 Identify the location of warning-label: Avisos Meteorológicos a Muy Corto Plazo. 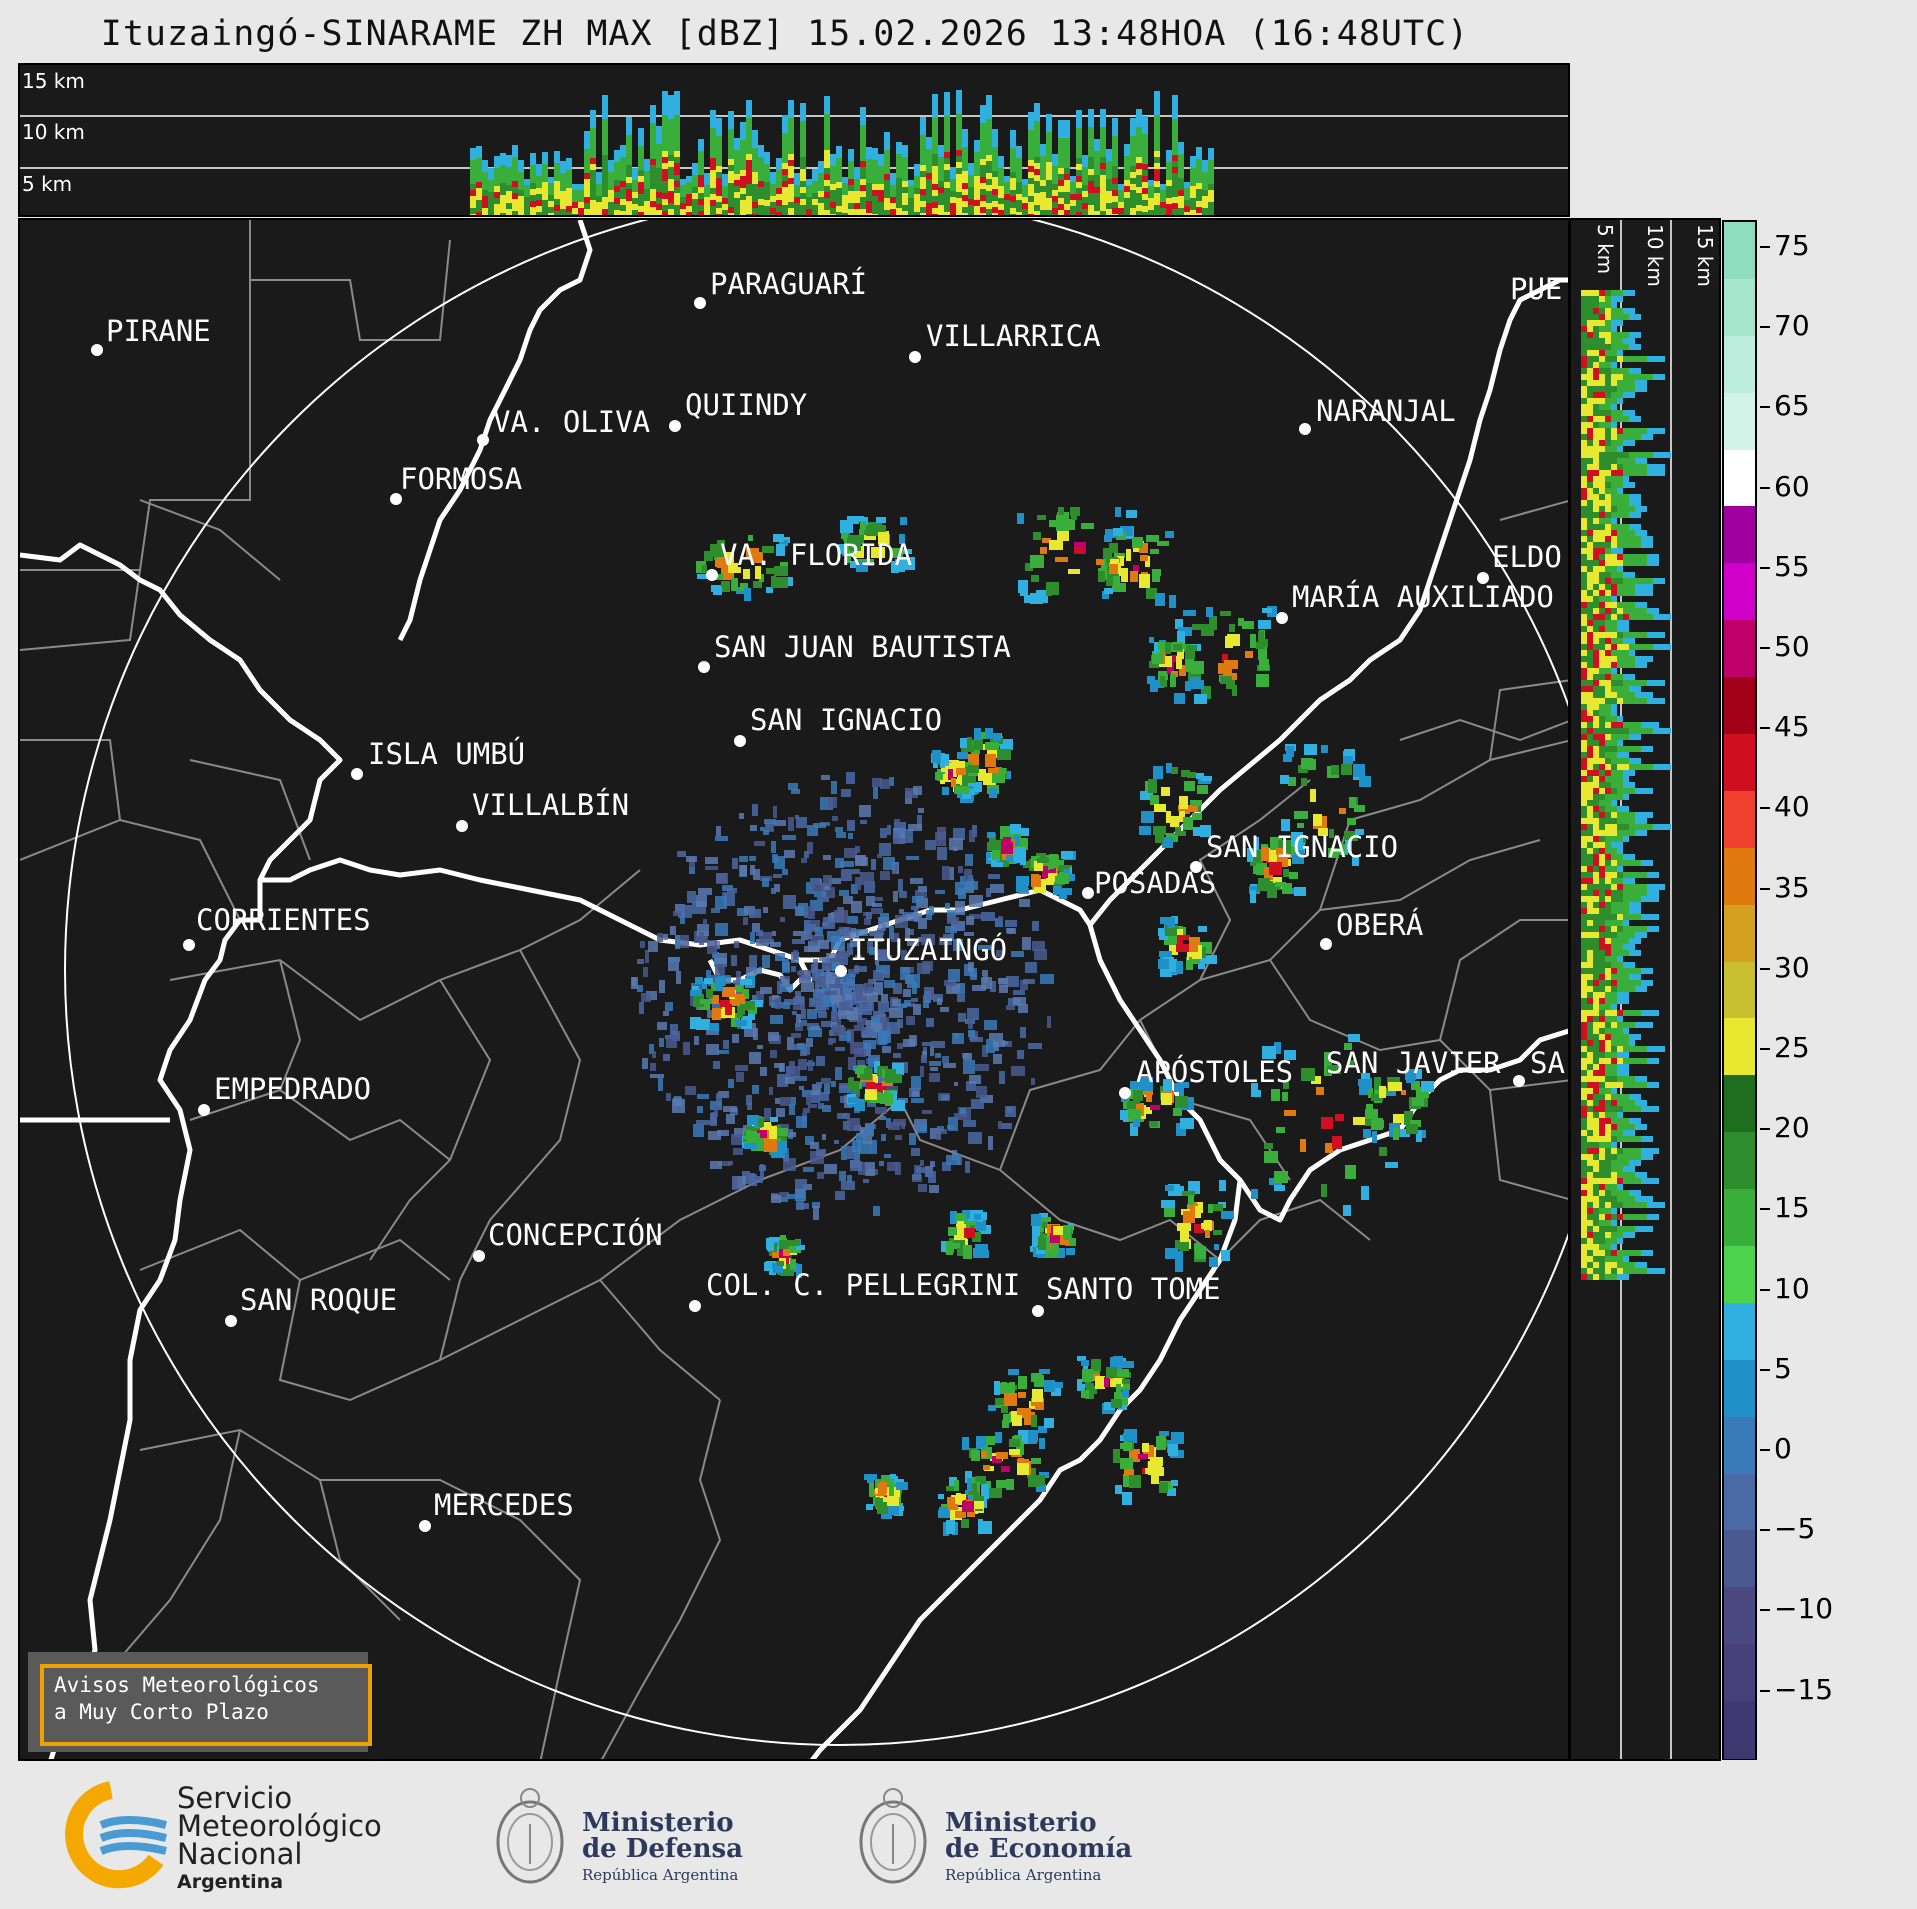
(206, 1705).